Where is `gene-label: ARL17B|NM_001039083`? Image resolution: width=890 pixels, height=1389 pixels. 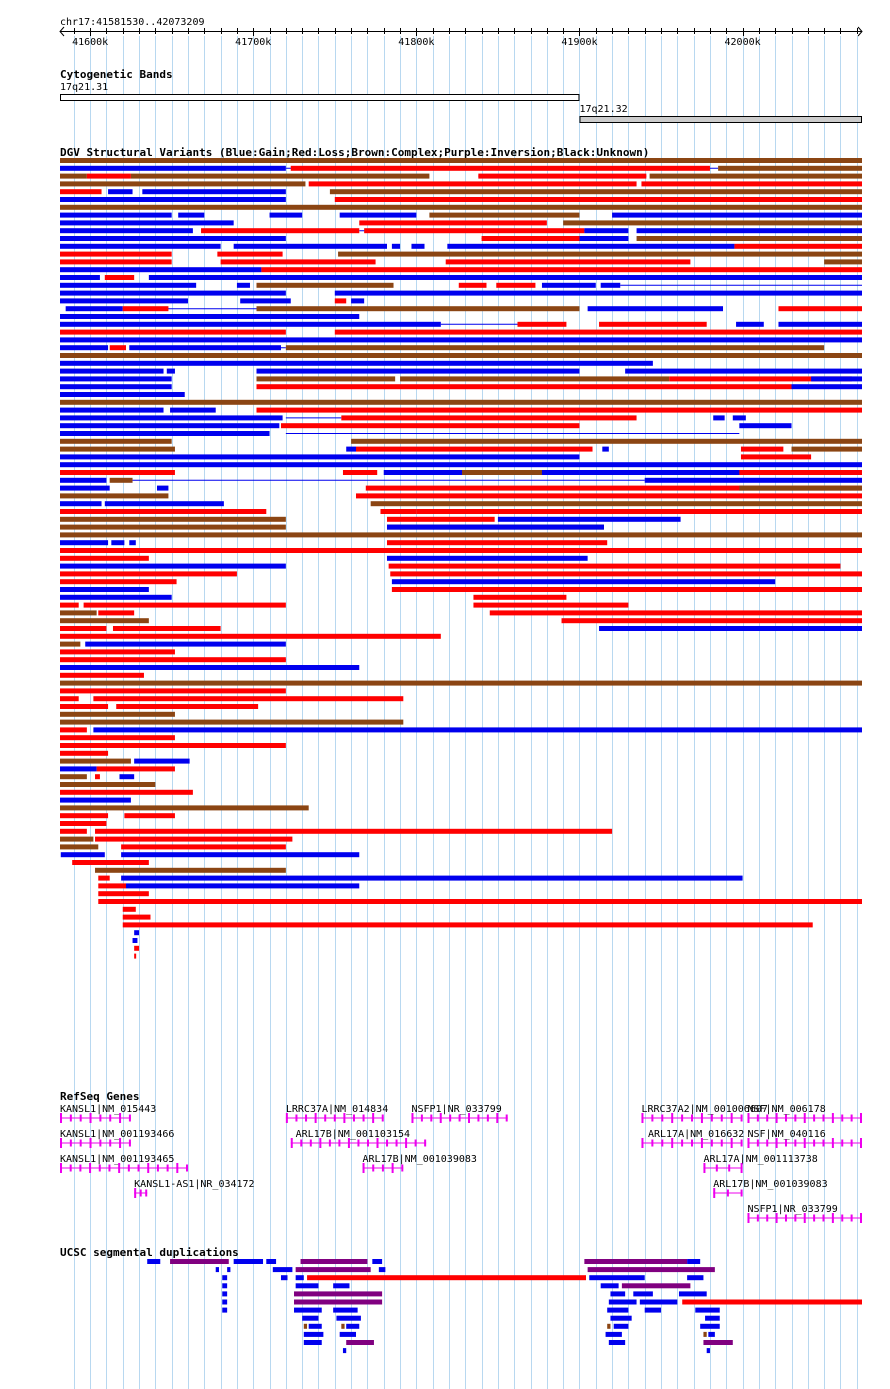 gene-label: ARL17B|NM_001039083 is located at coordinates (420, 1159).